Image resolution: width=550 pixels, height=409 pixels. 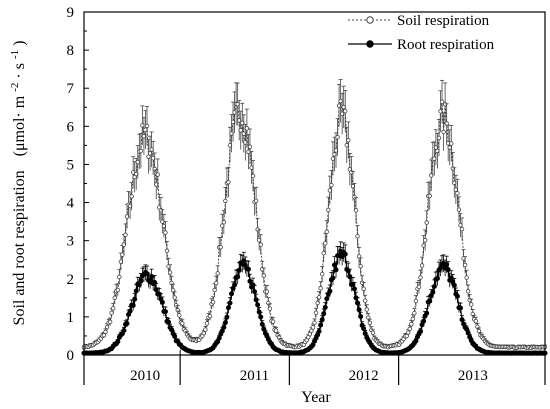 What do you see at coordinates (421, 45) in the screenshot?
I see `legend-item-root: Root respiration` at bounding box center [421, 45].